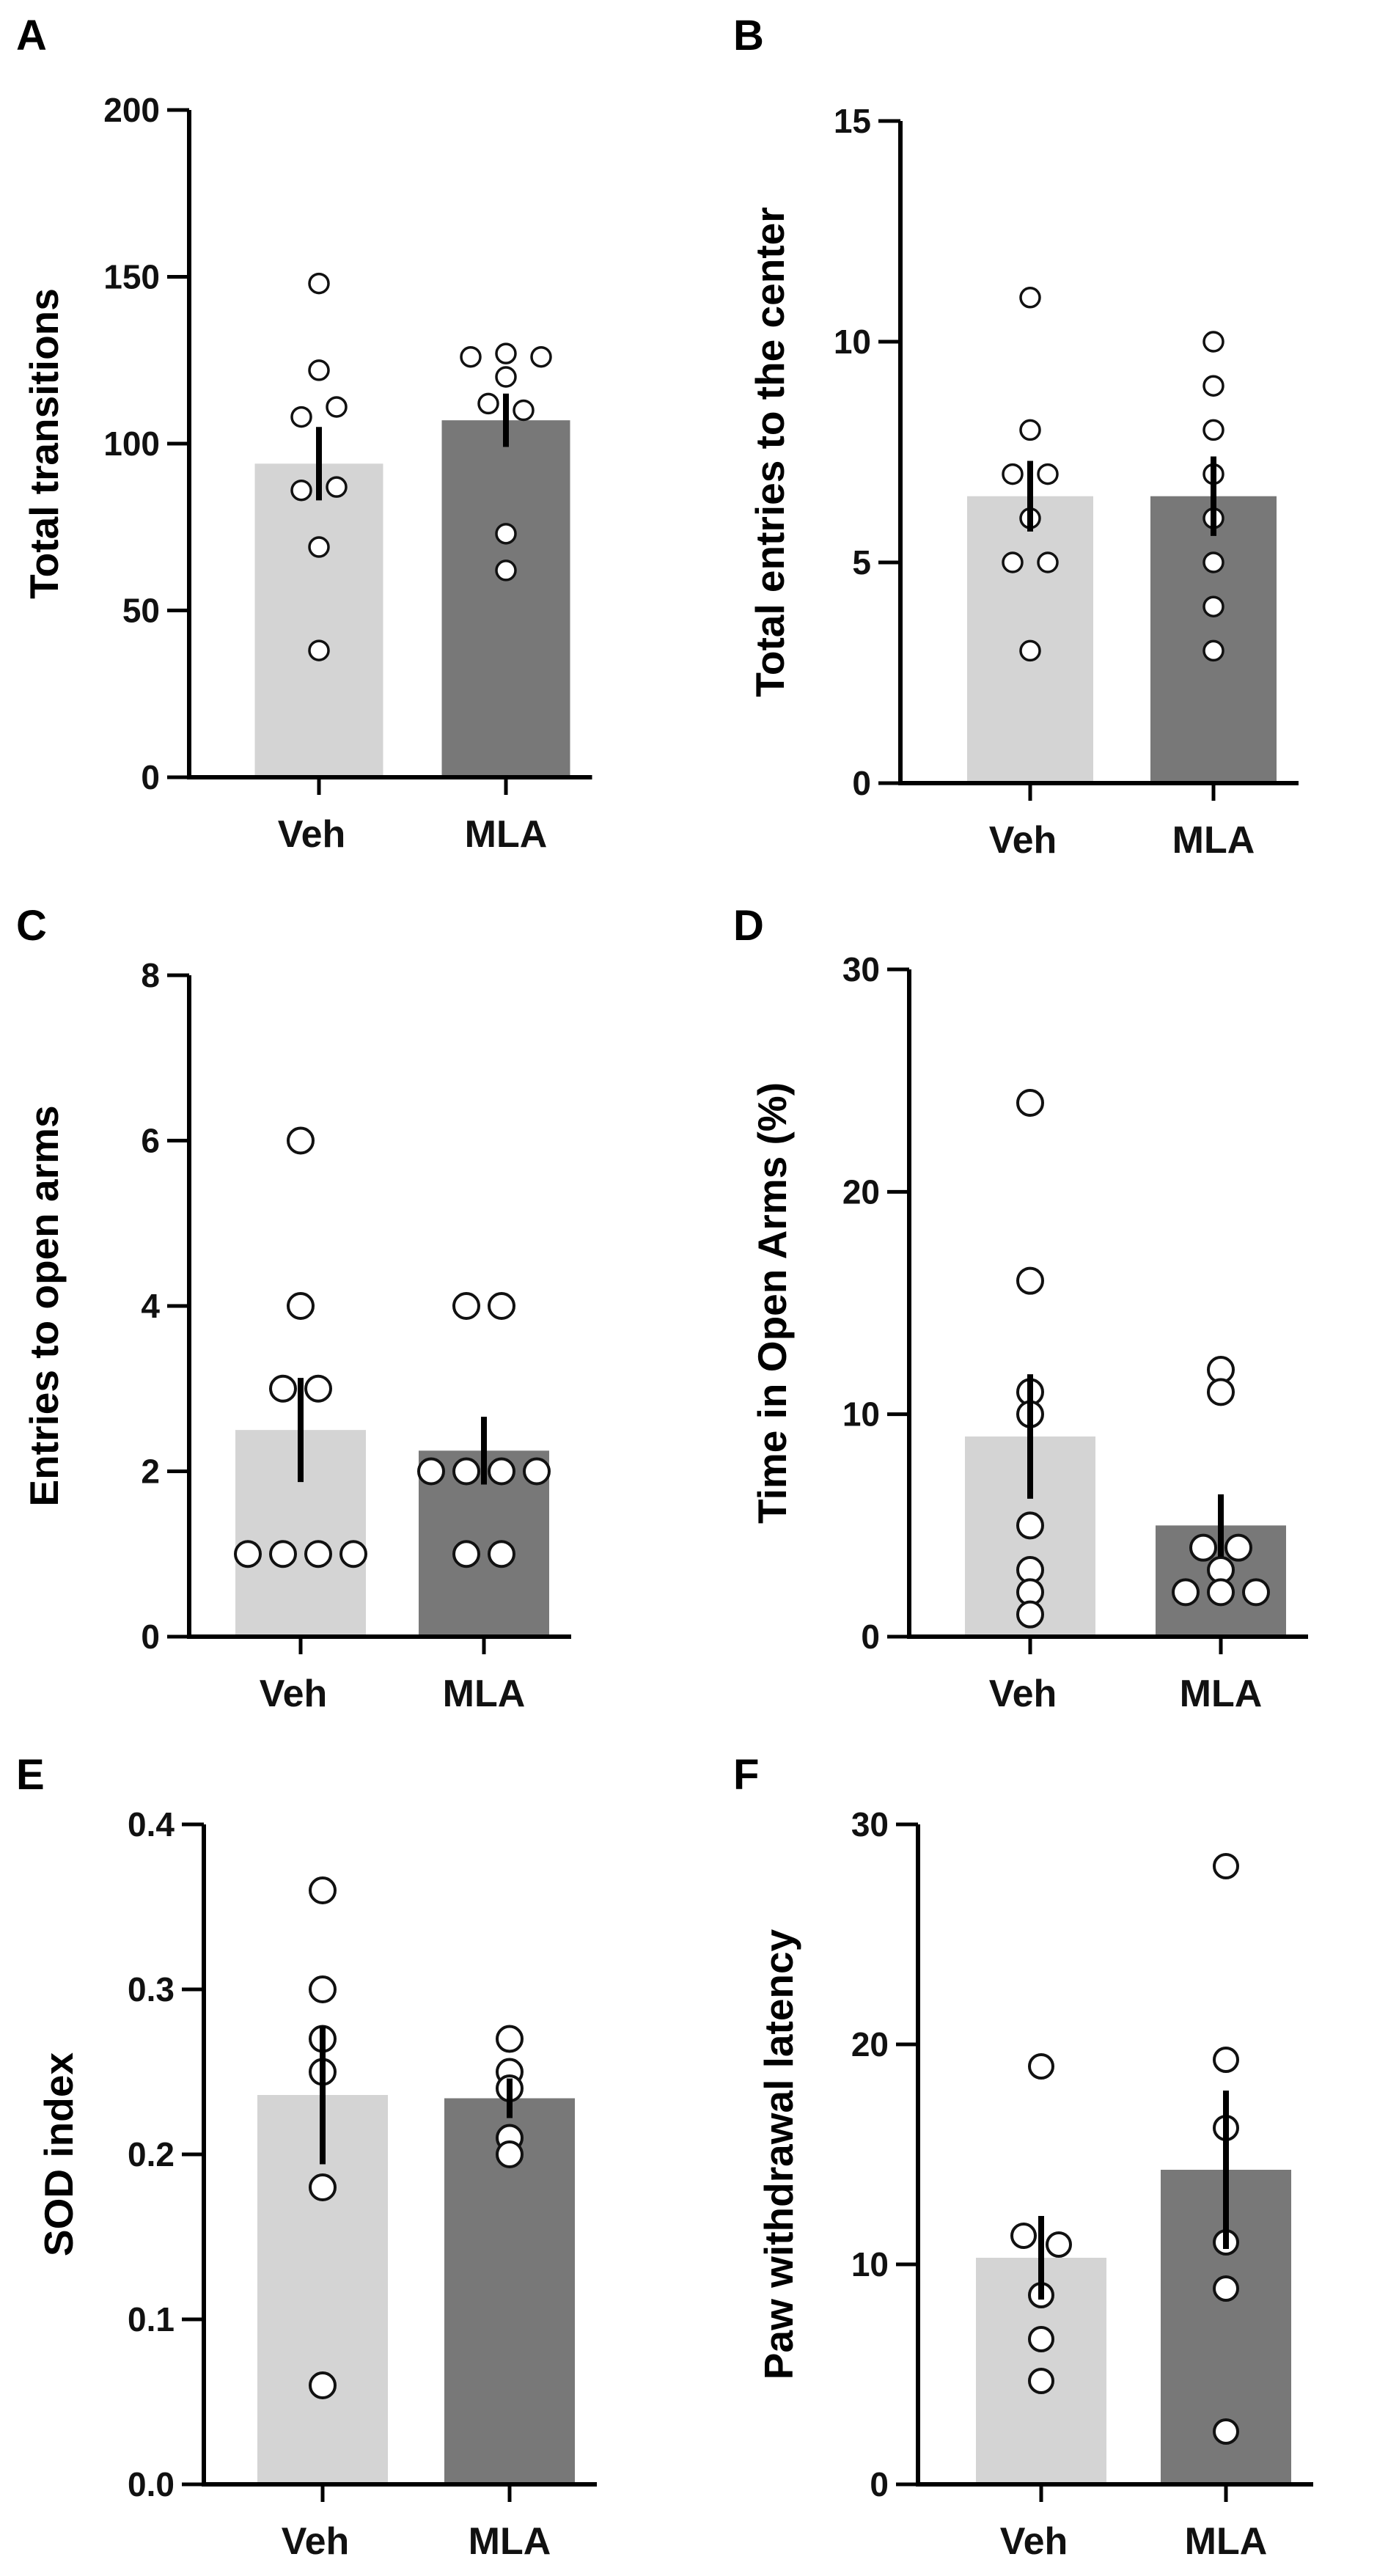 The width and height of the screenshot is (1377, 2576). Describe the element at coordinates (304, 434) in the screenshot. I see `panel-a: A Total transitions 0 50 100 150 200 Veh MLA` at that location.